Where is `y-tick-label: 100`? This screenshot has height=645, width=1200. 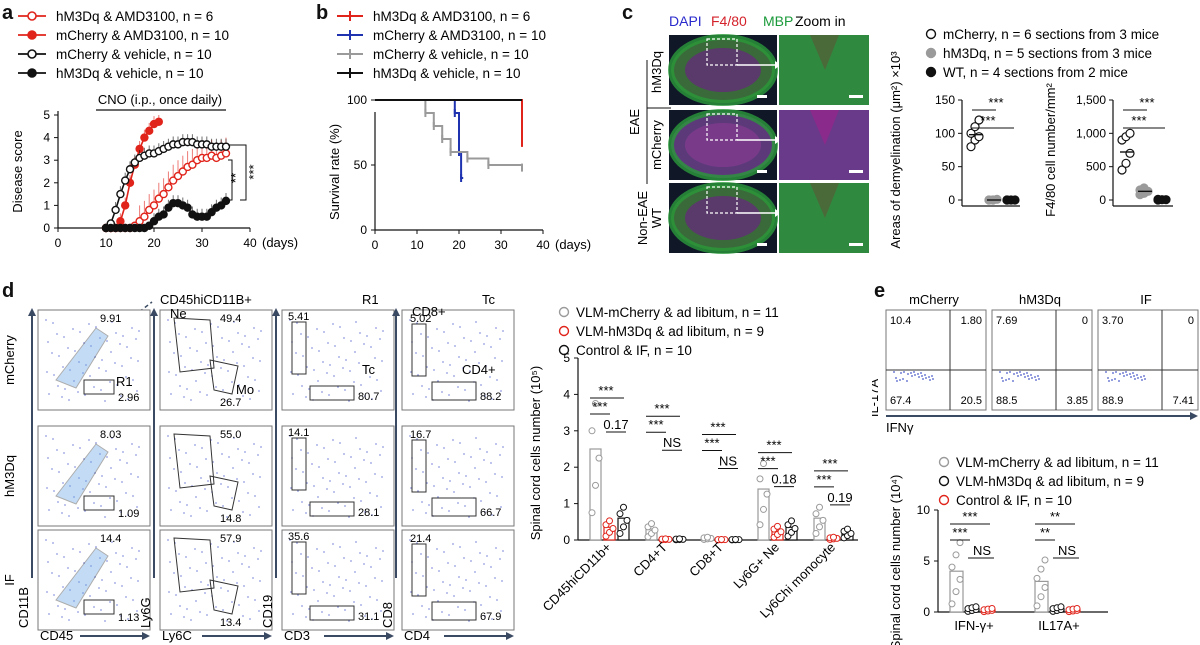 y-tick-label: 100 is located at coordinates (945, 133).